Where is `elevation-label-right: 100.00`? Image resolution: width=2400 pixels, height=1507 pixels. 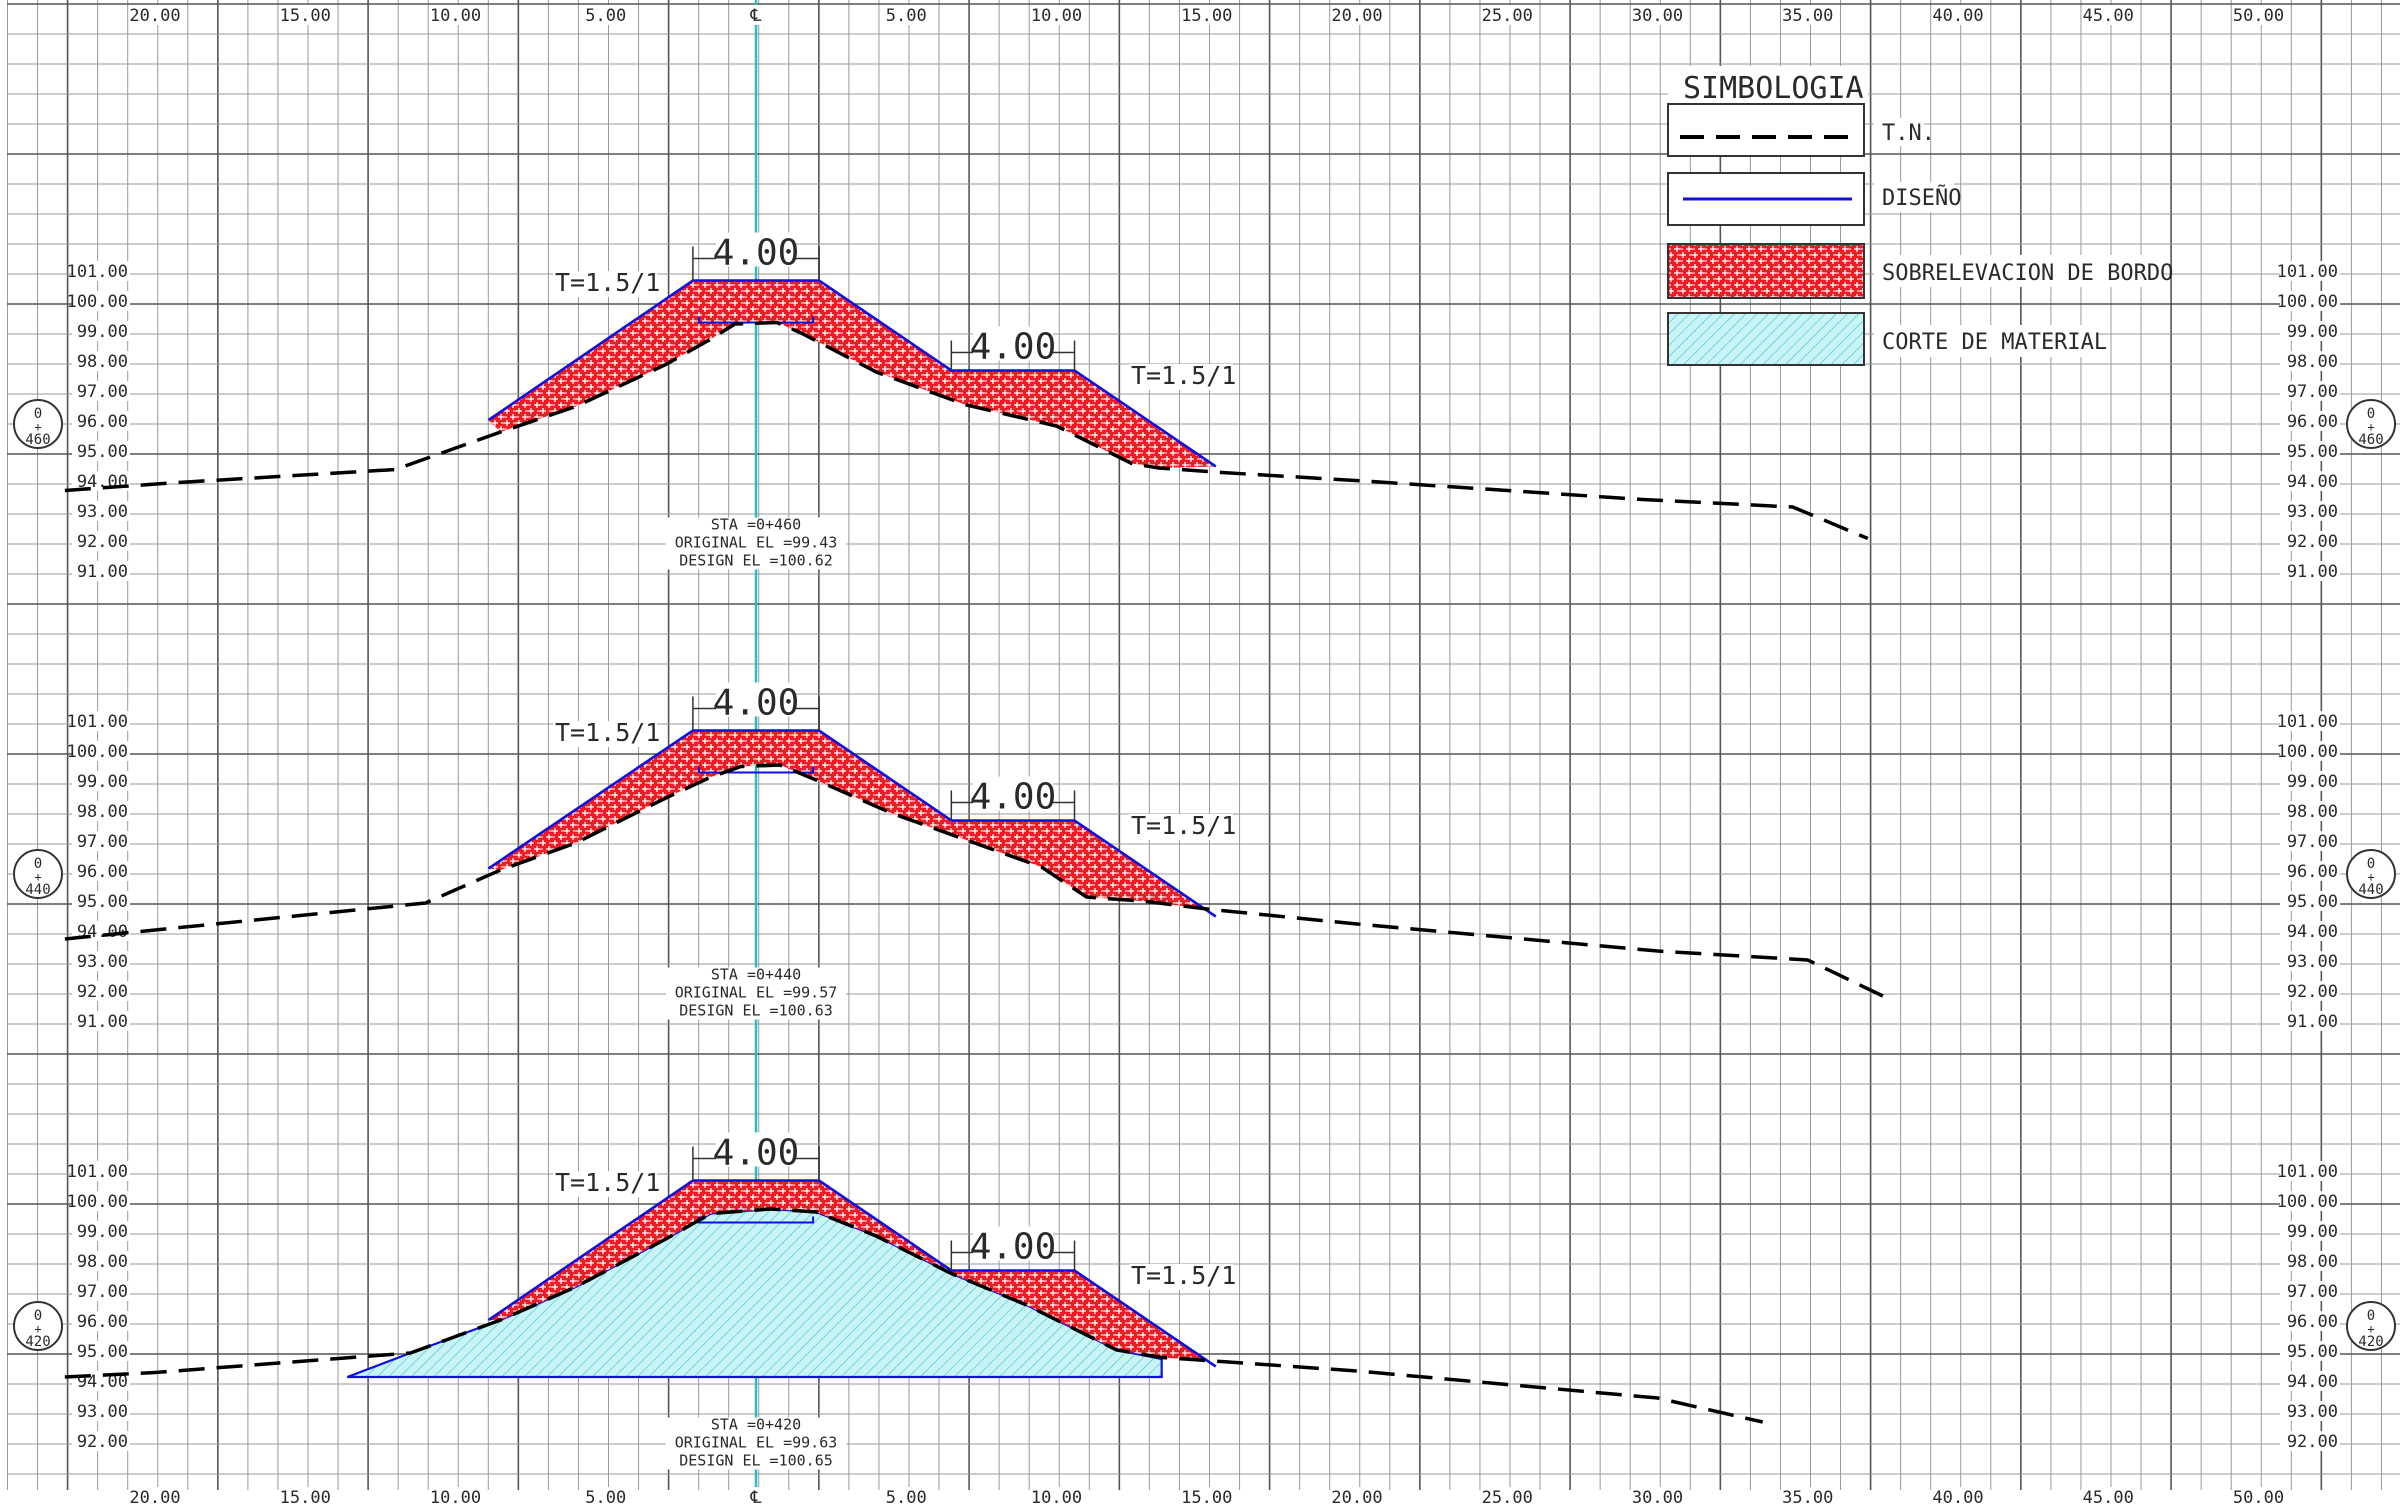
elevation-label-right: 100.00 is located at coordinates (2307, 752).